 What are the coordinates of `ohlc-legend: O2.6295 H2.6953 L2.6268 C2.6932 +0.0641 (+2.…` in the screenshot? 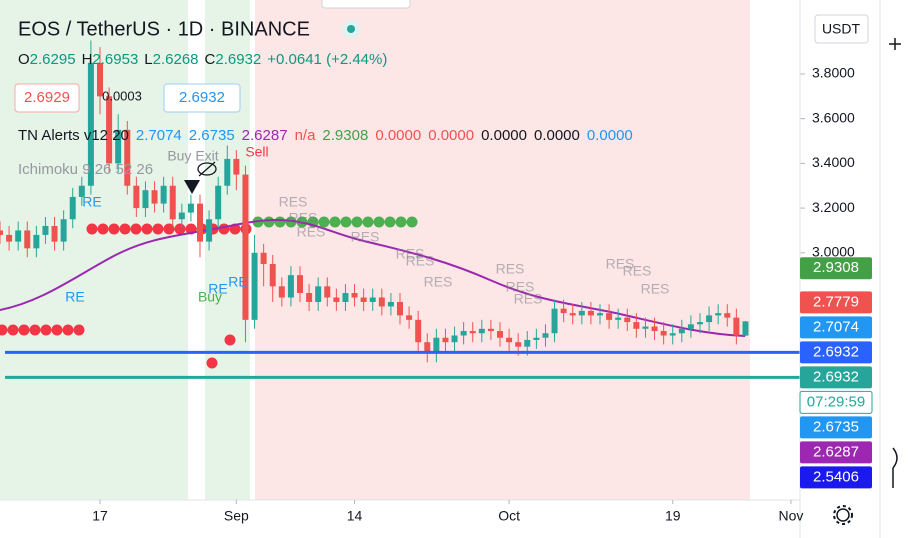 It's located at (202, 59).